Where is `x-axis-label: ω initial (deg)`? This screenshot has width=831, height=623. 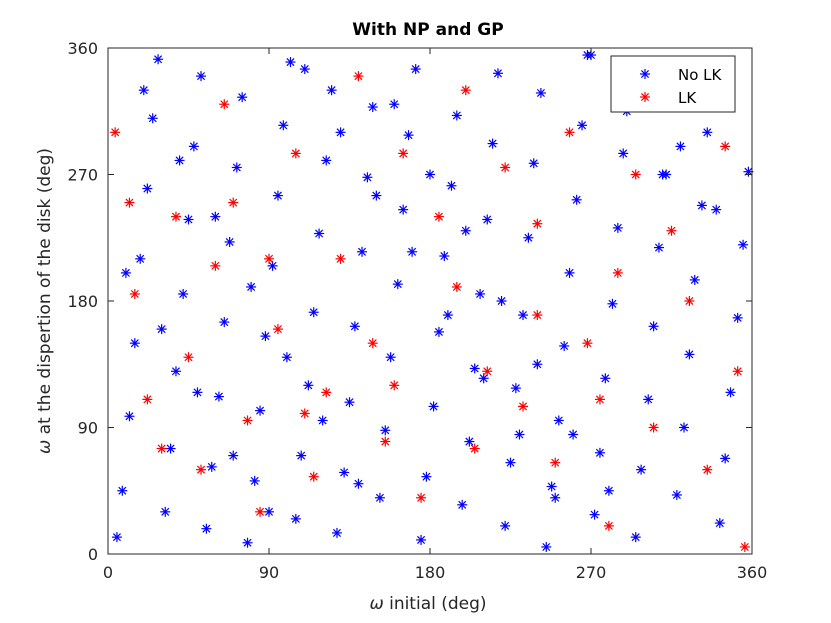 x-axis-label: ω initial (deg) is located at coordinates (427, 604).